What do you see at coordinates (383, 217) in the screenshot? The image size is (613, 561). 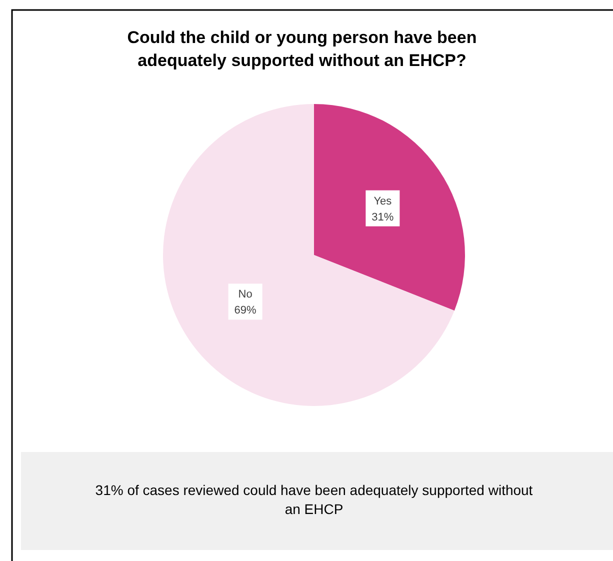 I see `data-label: 31%` at bounding box center [383, 217].